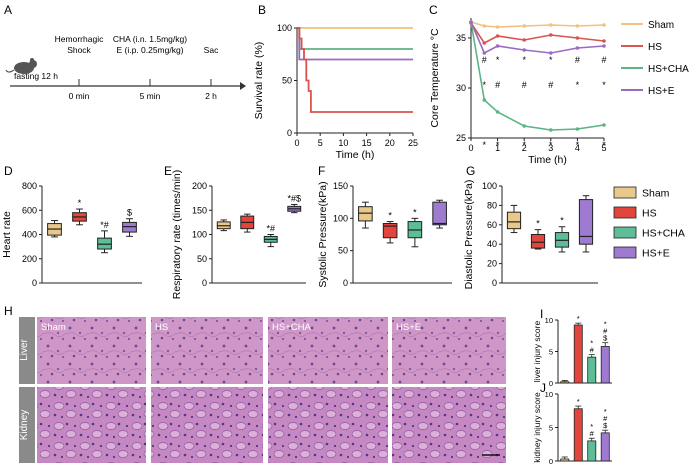 The image size is (700, 466). I want to click on hs-label-line2: Shock, so click(79, 50).